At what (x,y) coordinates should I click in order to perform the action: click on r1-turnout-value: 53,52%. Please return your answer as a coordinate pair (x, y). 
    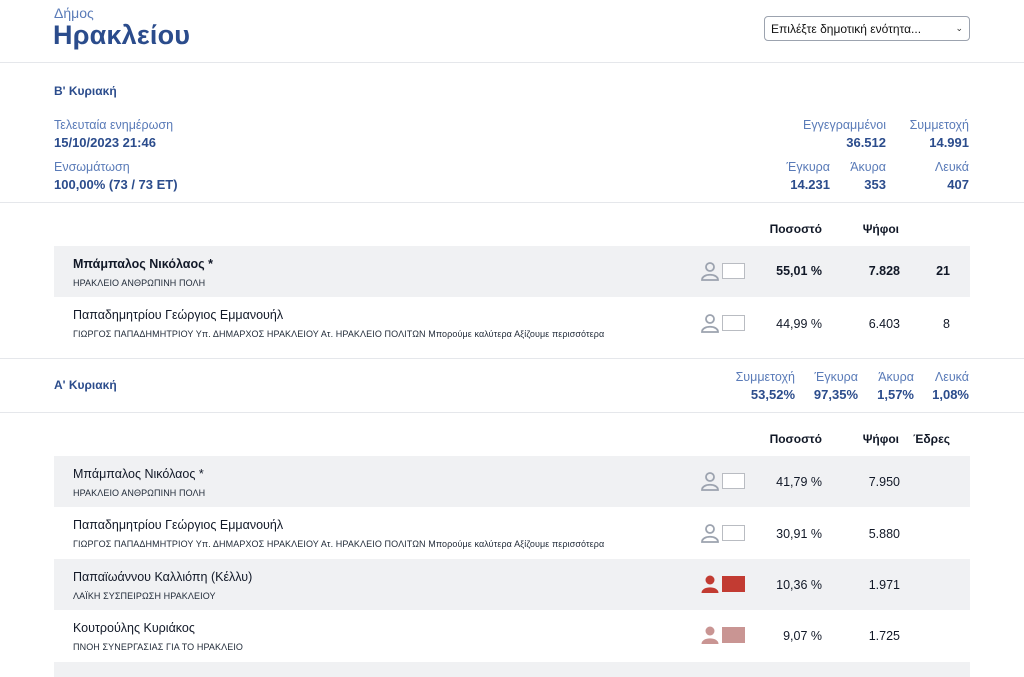
    Looking at the image, I should click on (772, 394).